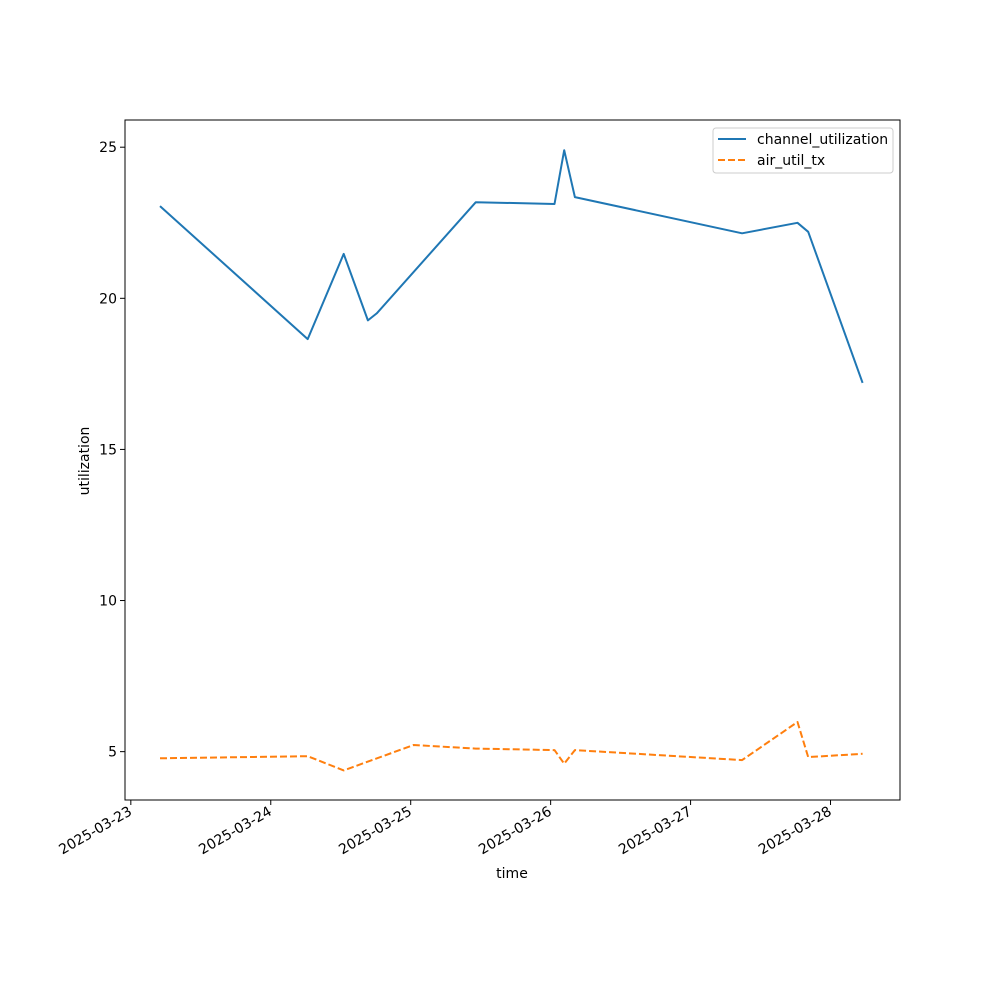  I want to click on legend-label-air_util_tx: air_util_tx, so click(791, 161).